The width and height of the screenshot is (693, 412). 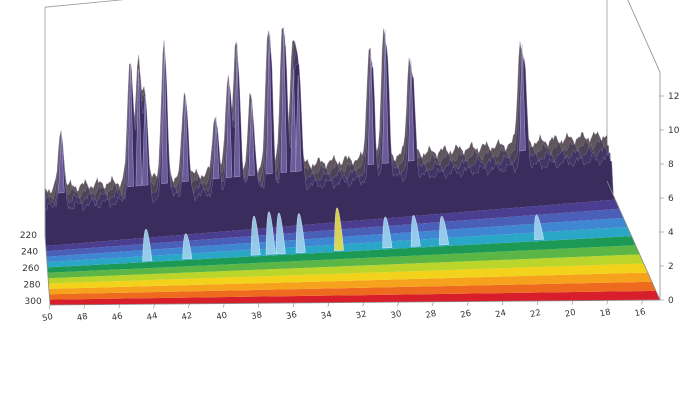 What do you see at coordinates (47, 318) in the screenshot?
I see `x-tick-label: 50` at bounding box center [47, 318].